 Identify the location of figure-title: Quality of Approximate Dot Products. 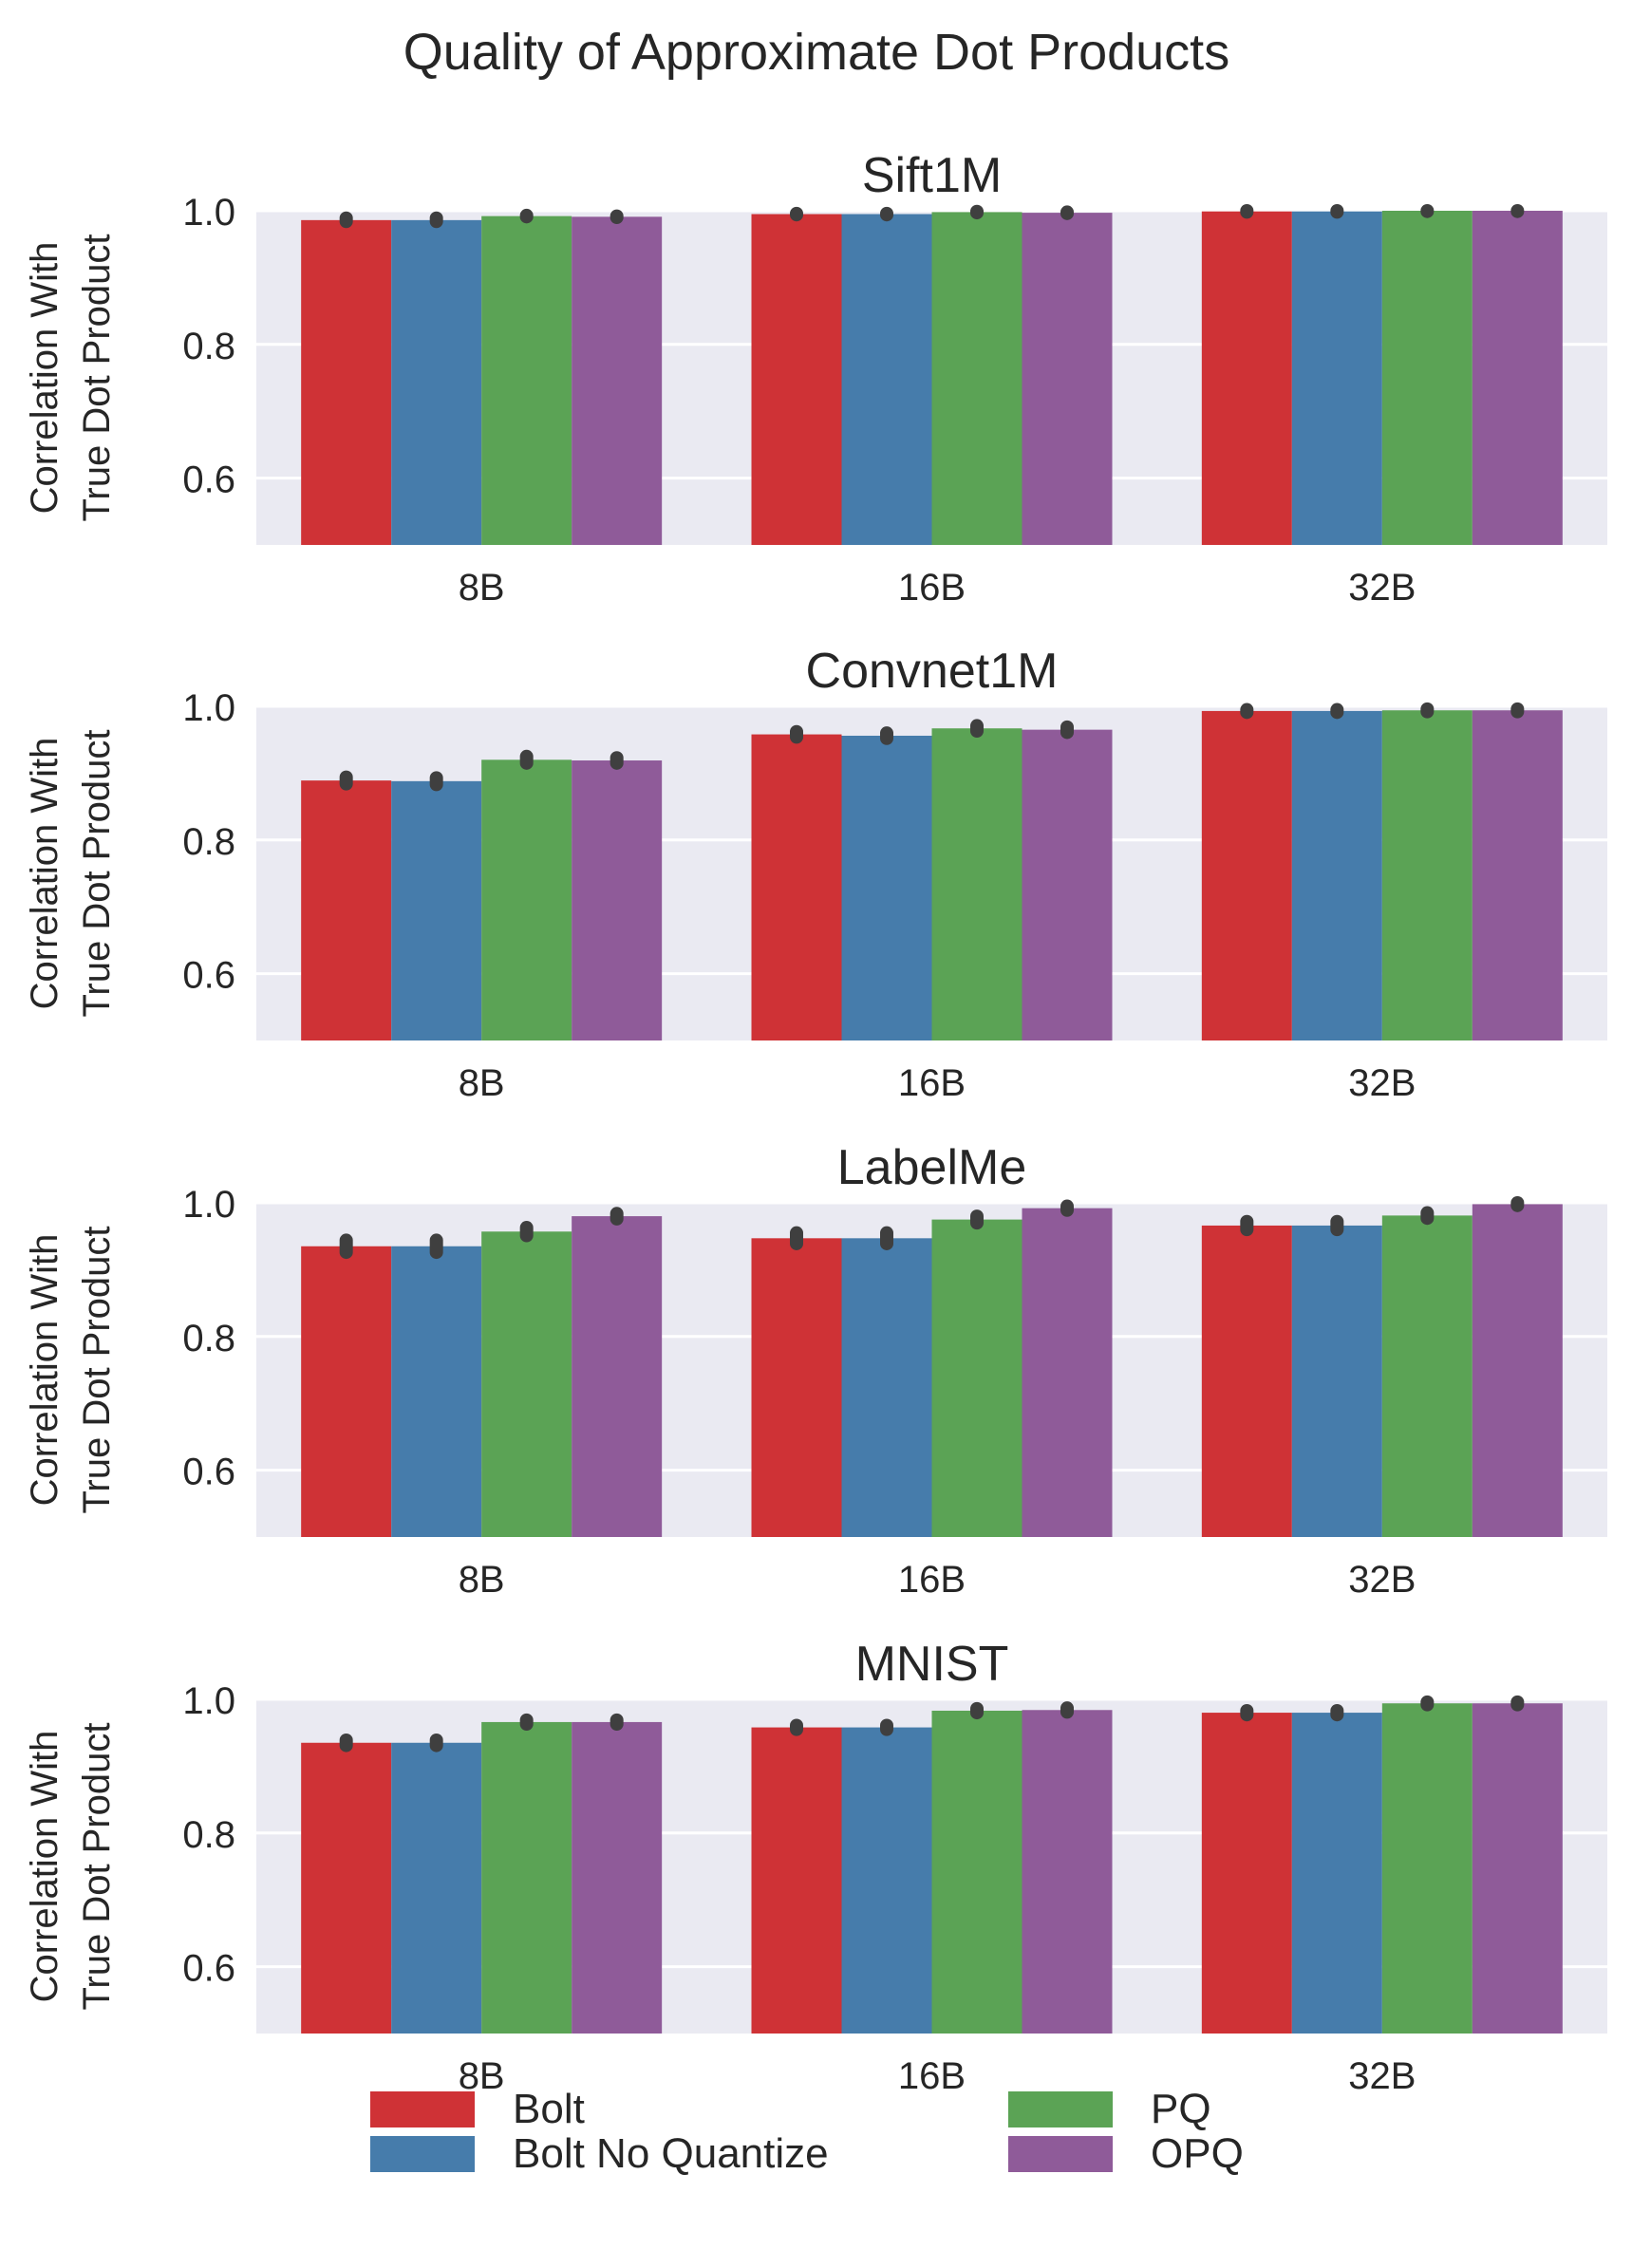
(816, 52).